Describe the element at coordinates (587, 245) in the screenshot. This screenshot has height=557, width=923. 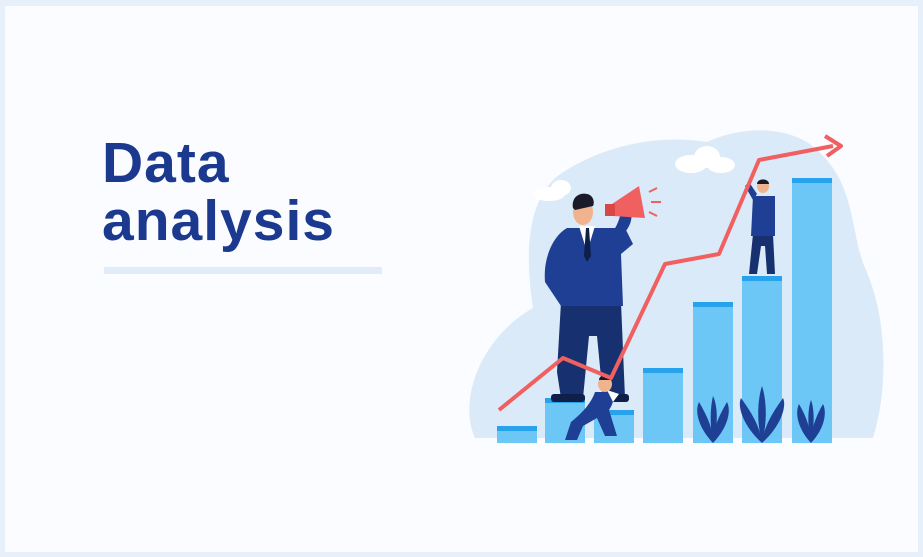
I see `tie` at that location.